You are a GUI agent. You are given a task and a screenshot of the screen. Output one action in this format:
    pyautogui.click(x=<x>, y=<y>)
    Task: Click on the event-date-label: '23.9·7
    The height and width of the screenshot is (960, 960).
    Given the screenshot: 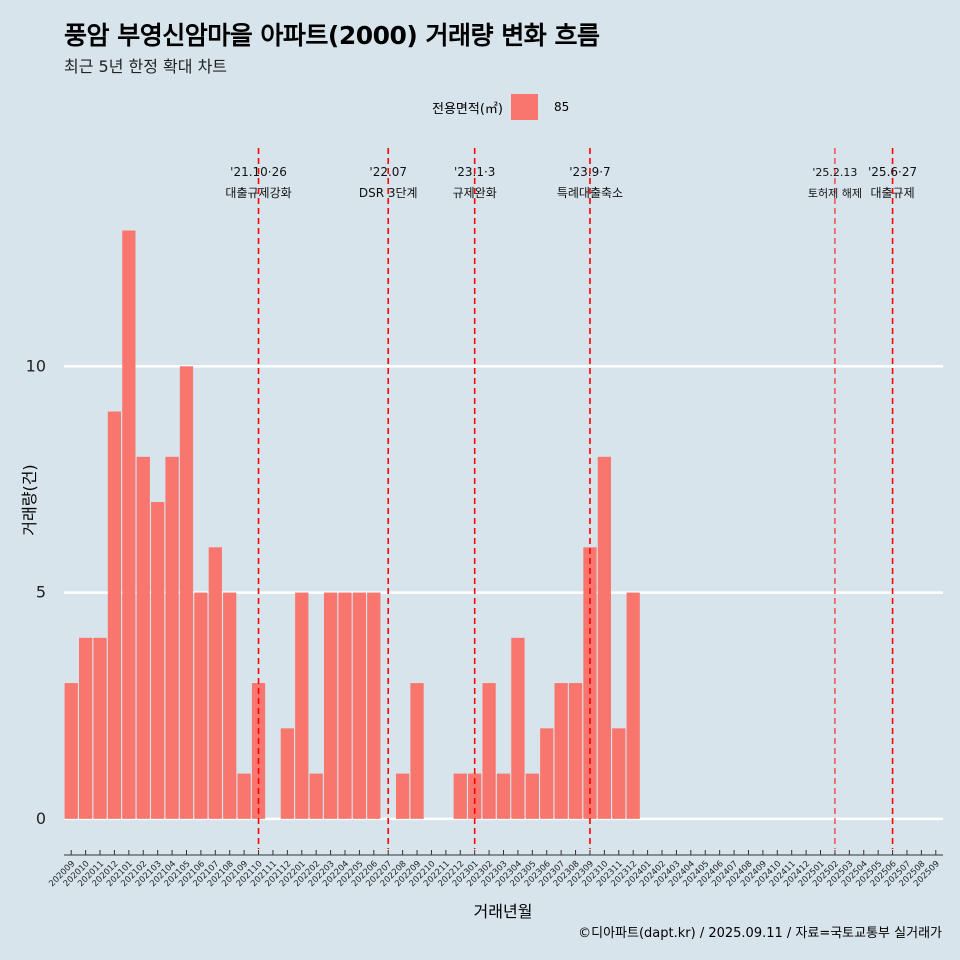 What is the action you would take?
    pyautogui.click(x=589, y=172)
    